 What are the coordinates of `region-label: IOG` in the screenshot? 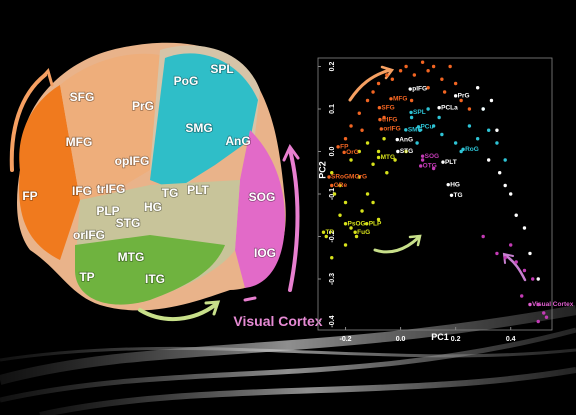 It's located at (265, 253).